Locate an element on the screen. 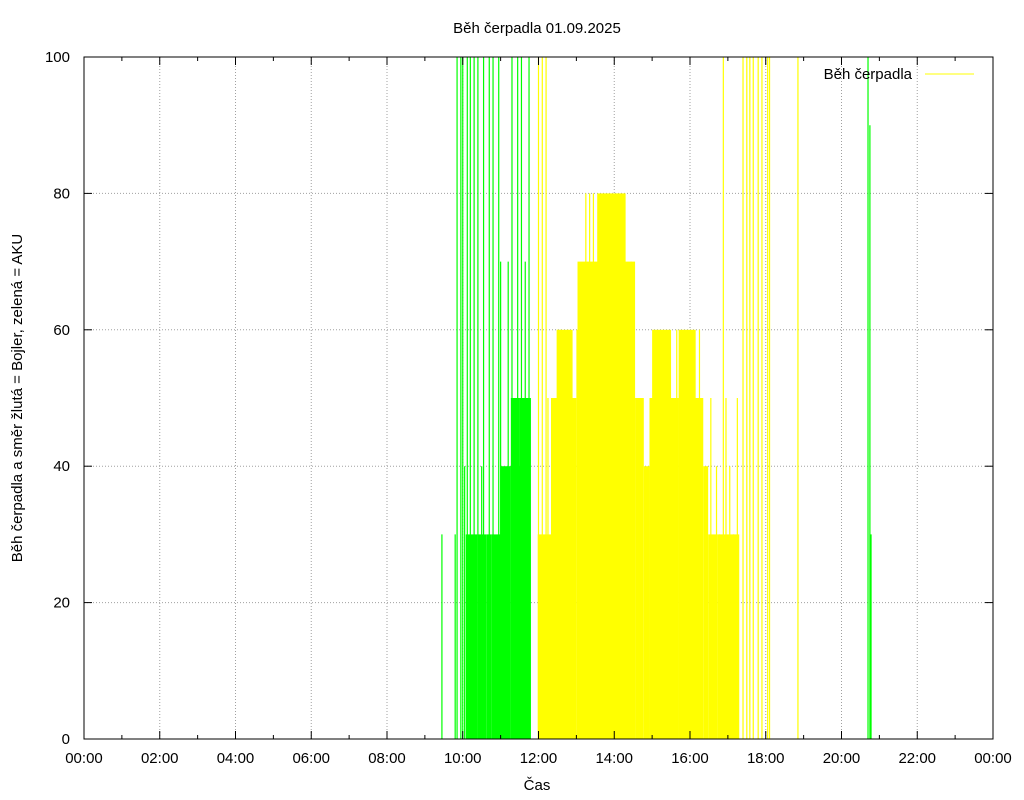 This screenshot has height=800, width=1024. x-tick-label: 14:00 is located at coordinates (614, 758).